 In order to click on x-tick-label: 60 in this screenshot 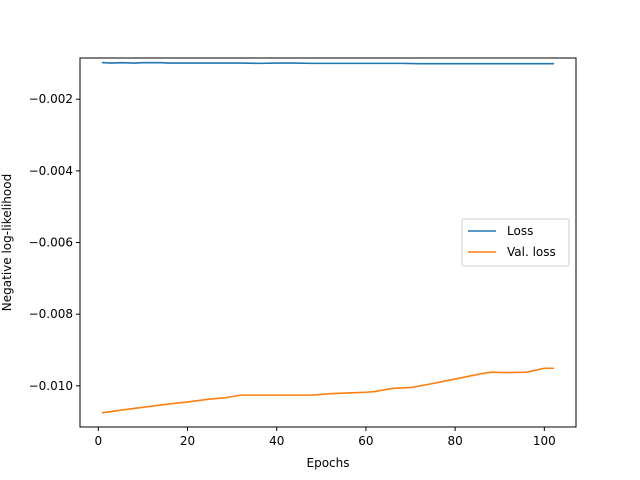, I will do `click(365, 441)`.